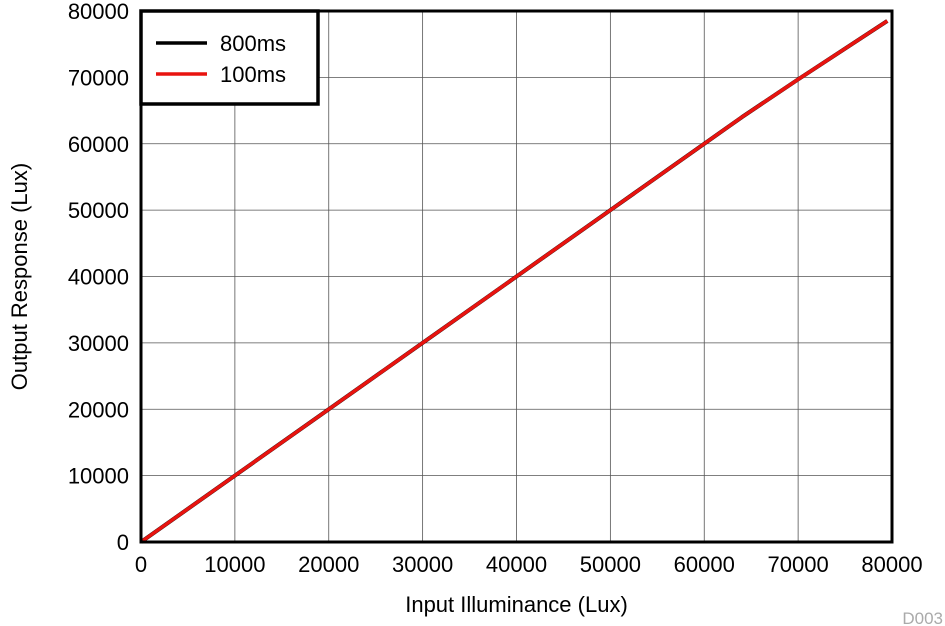  Describe the element at coordinates (98, 144) in the screenshot. I see `y-tick-label: 60000` at that location.